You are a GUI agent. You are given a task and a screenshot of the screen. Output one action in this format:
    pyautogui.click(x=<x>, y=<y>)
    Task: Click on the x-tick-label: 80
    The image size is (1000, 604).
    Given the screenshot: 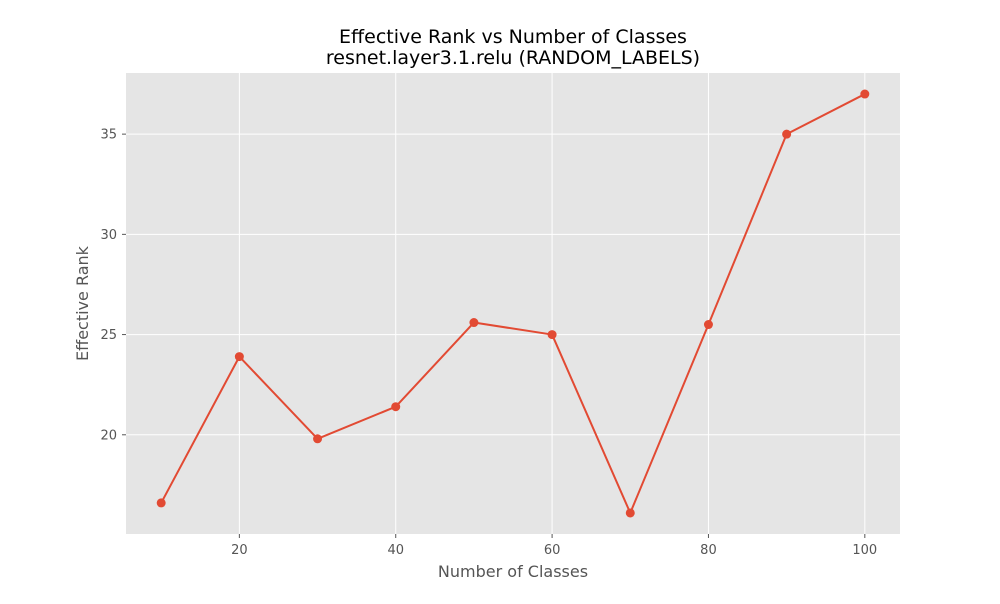 What is the action you would take?
    pyautogui.click(x=708, y=550)
    